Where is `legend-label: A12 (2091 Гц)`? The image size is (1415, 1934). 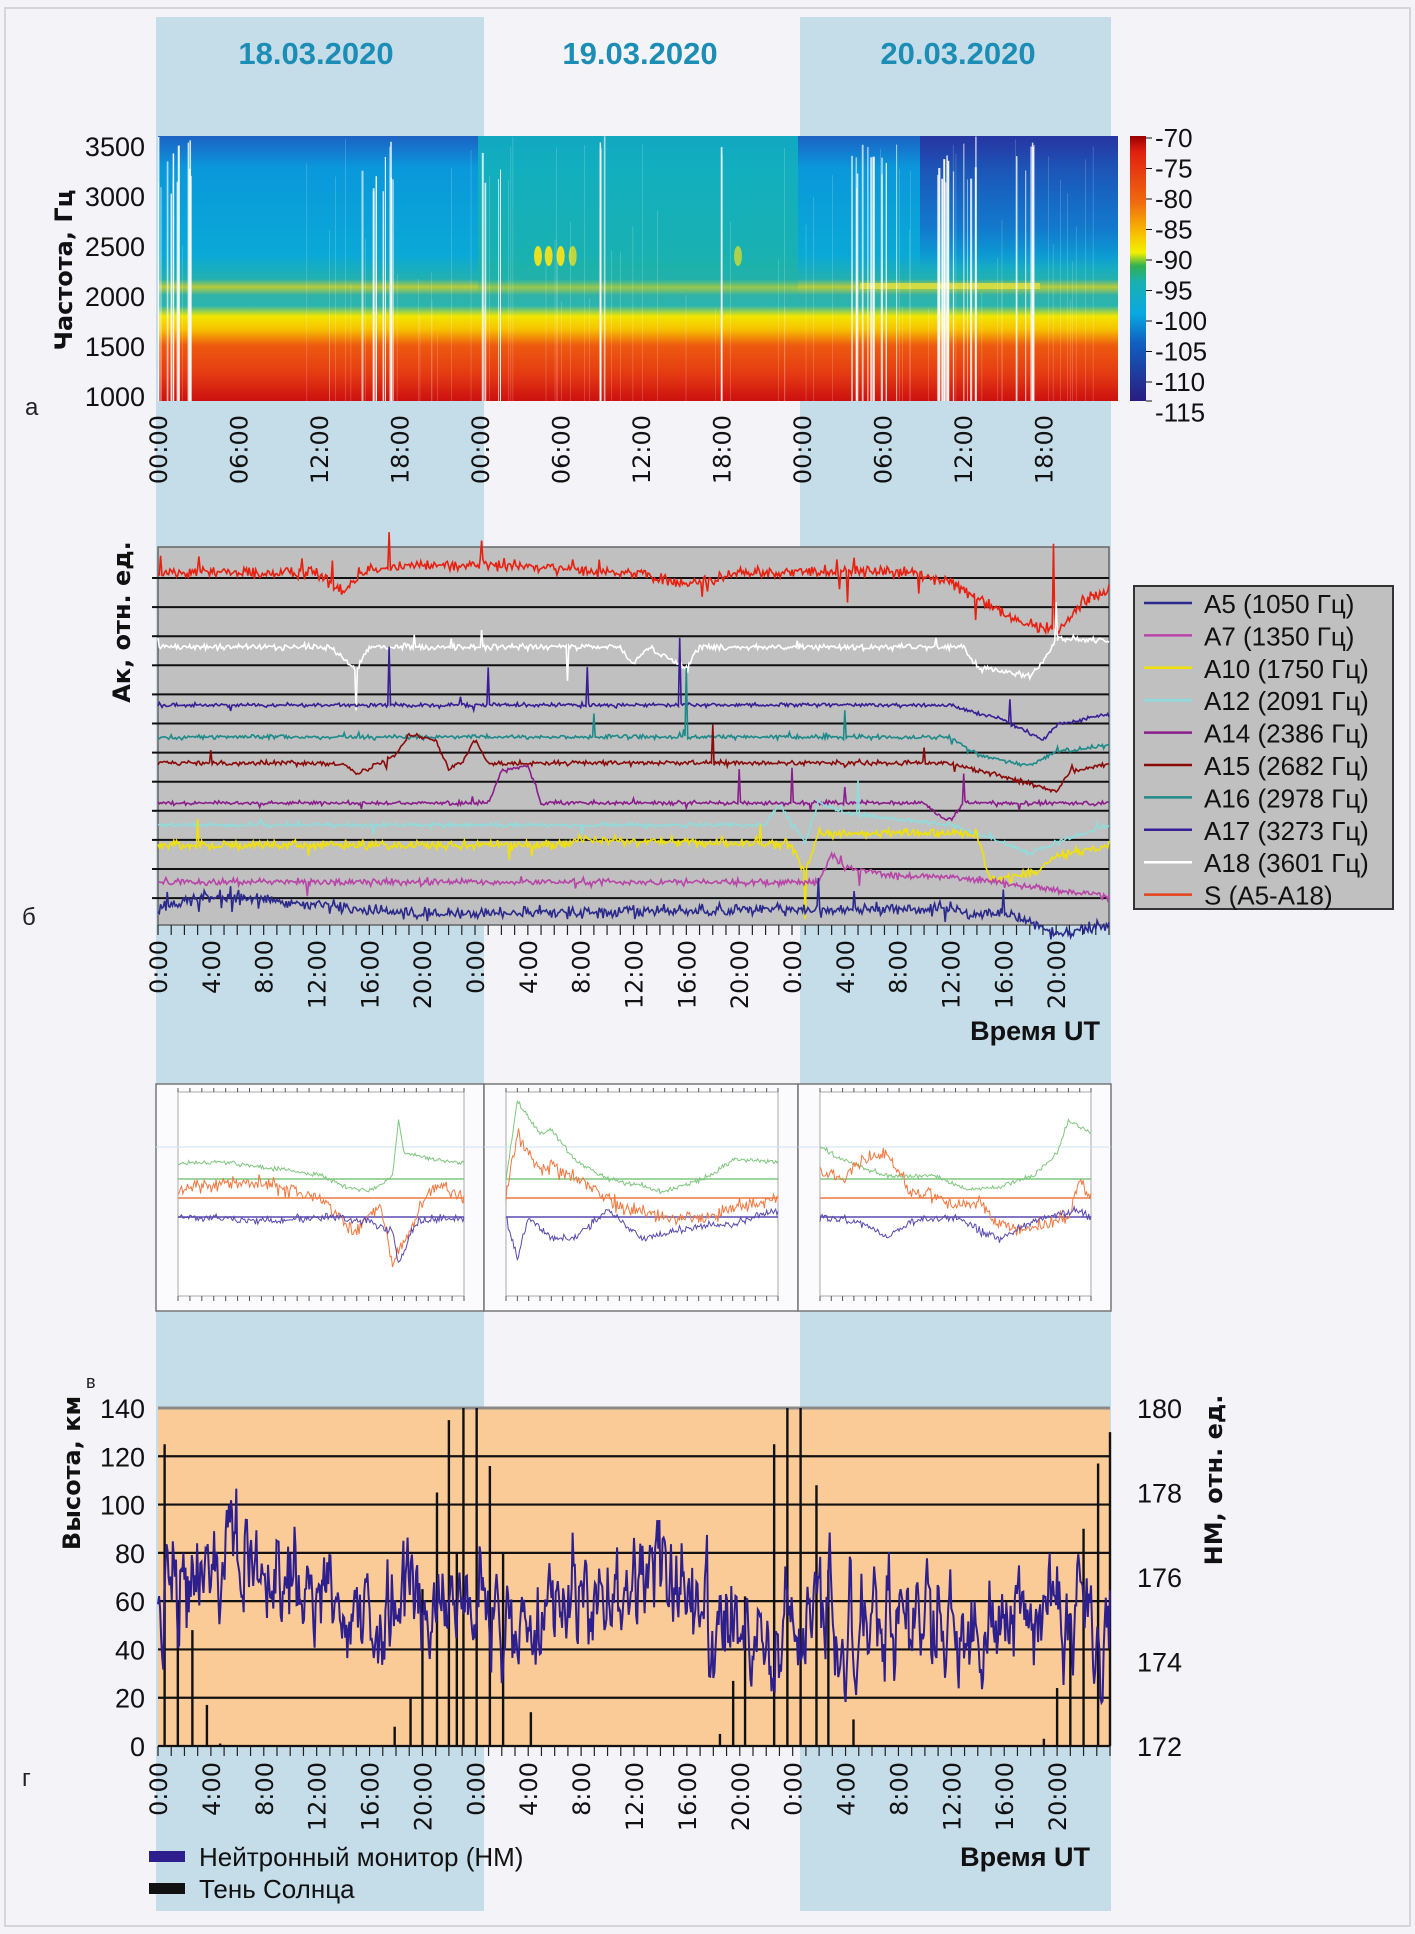
legend-label: A12 (2091 Гц) is located at coordinates (1286, 701).